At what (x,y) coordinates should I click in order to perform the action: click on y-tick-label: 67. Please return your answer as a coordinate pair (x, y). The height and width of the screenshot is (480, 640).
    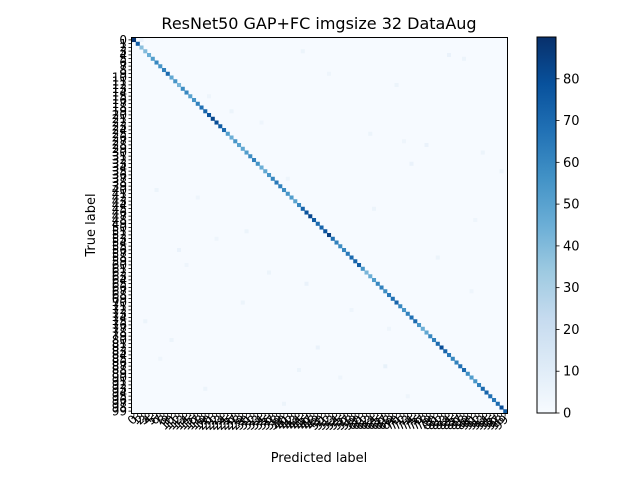
    Looking at the image, I should click on (119, 291).